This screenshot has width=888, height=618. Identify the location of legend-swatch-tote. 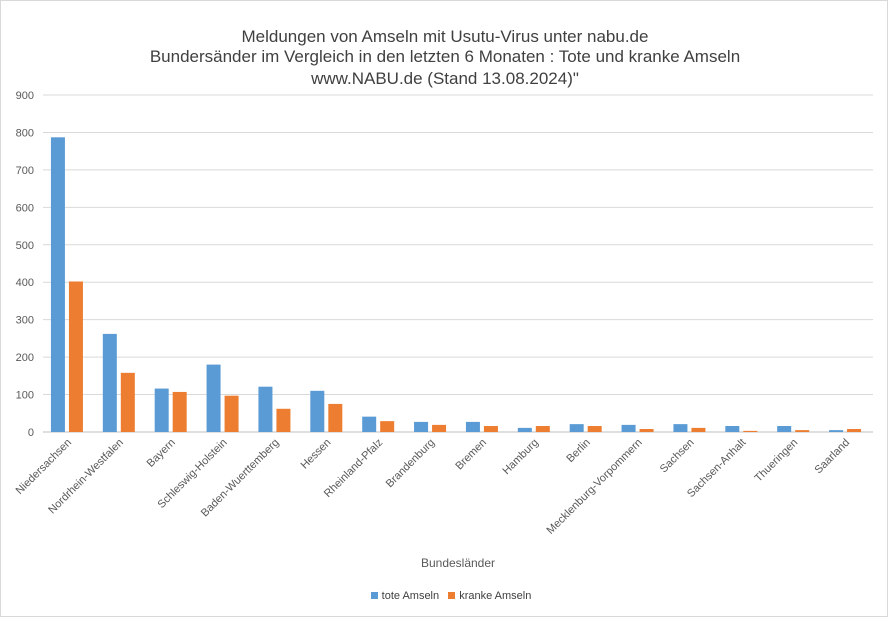
(374, 595).